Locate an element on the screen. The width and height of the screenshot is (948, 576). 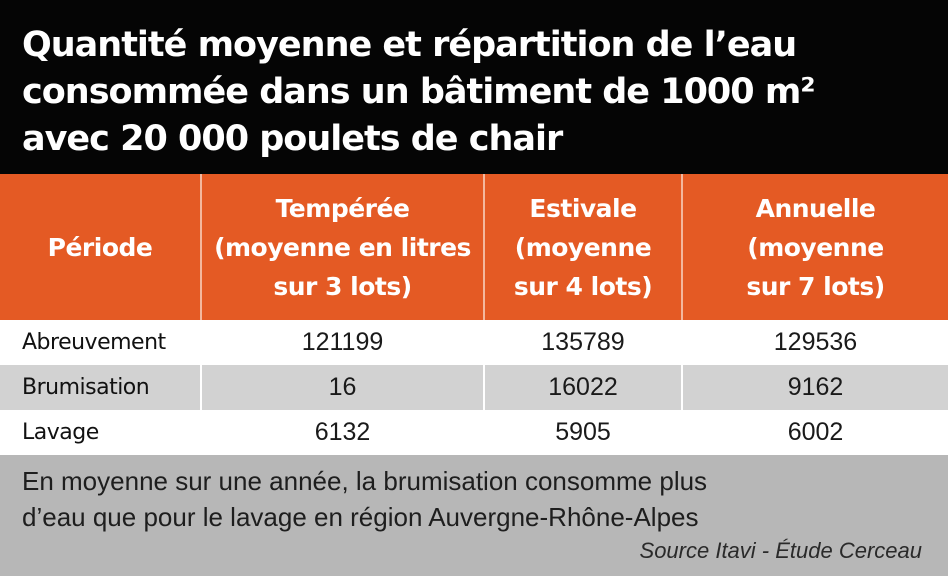
table-row-abreuvement: Abreuvement 121199 135789 129536 is located at coordinates (474, 342).